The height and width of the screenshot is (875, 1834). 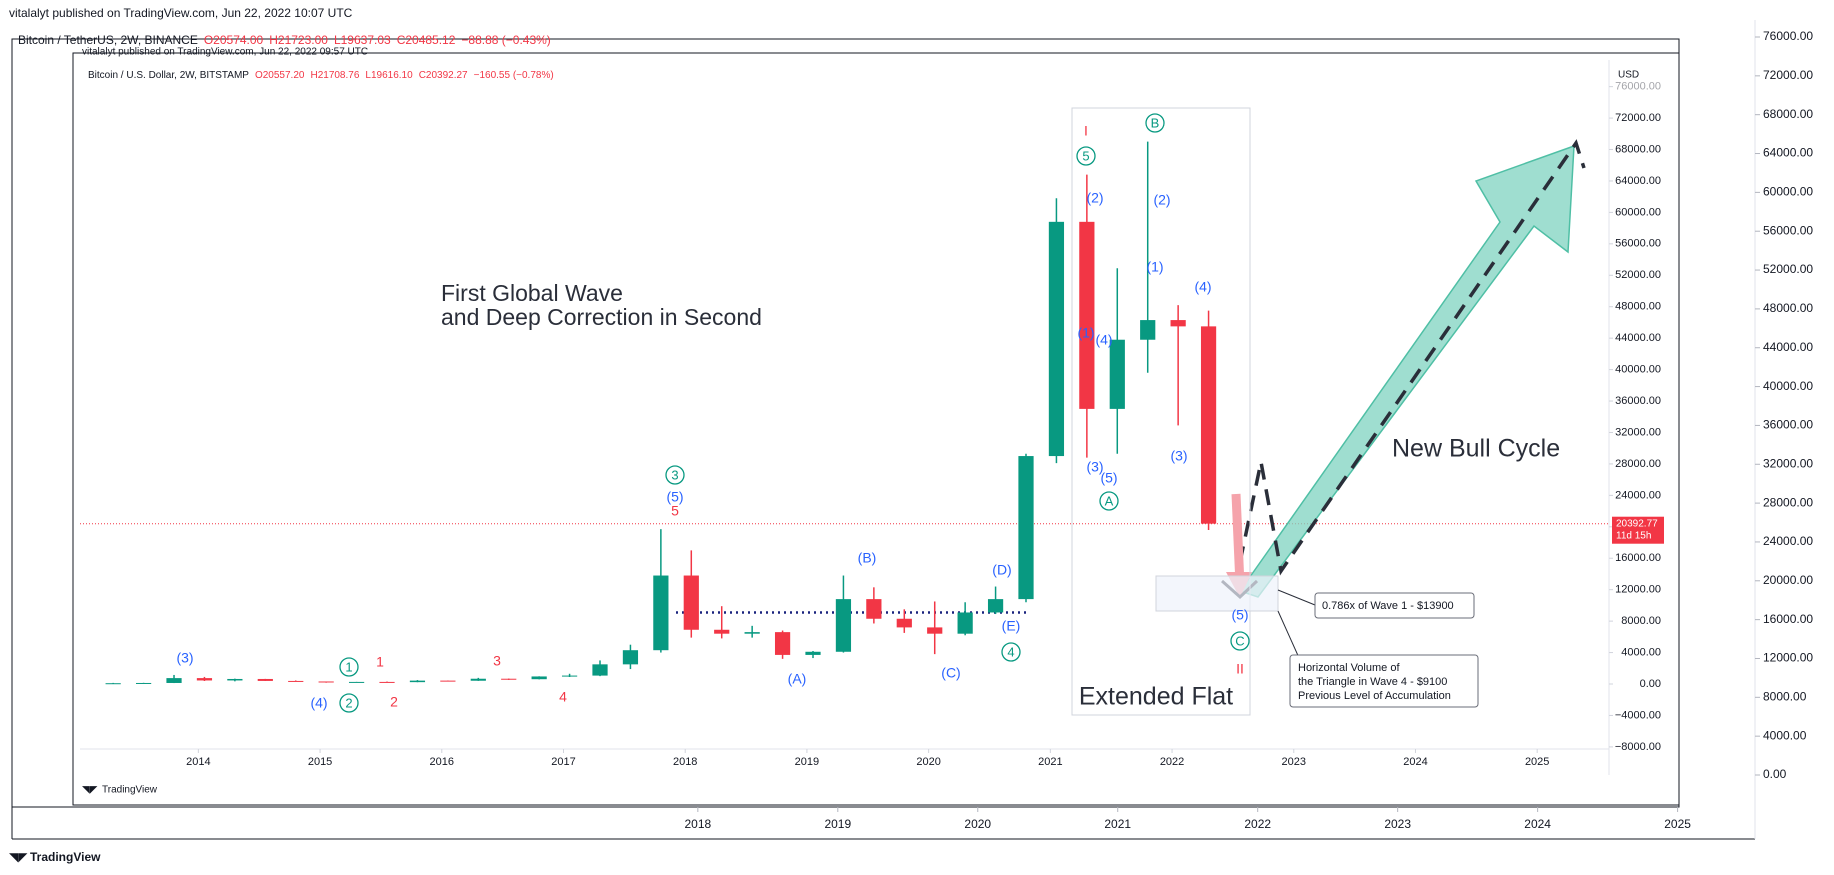 I want to click on wave-label: (B), so click(x=867, y=558).